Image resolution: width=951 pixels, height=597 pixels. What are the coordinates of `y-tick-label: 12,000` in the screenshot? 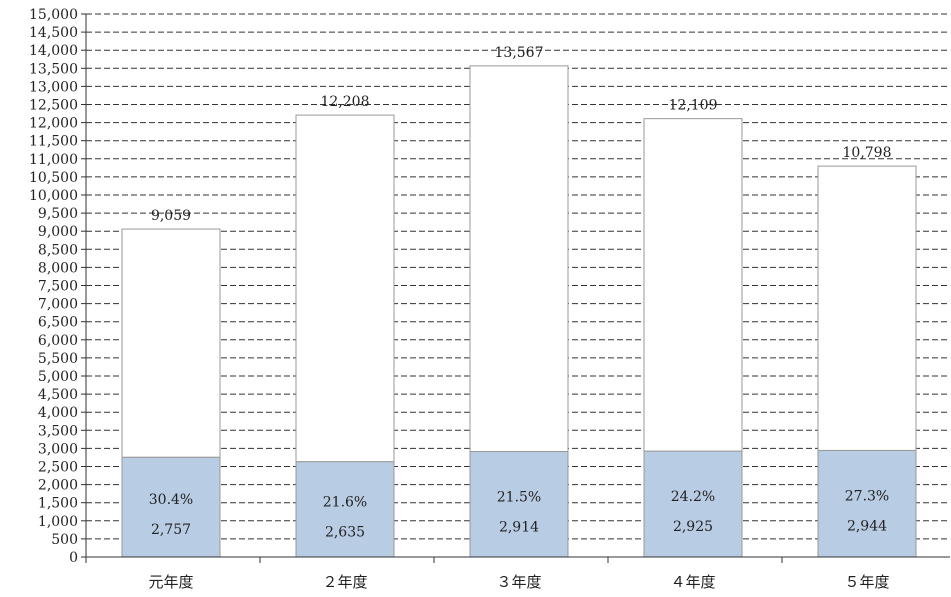 It's located at (53, 124).